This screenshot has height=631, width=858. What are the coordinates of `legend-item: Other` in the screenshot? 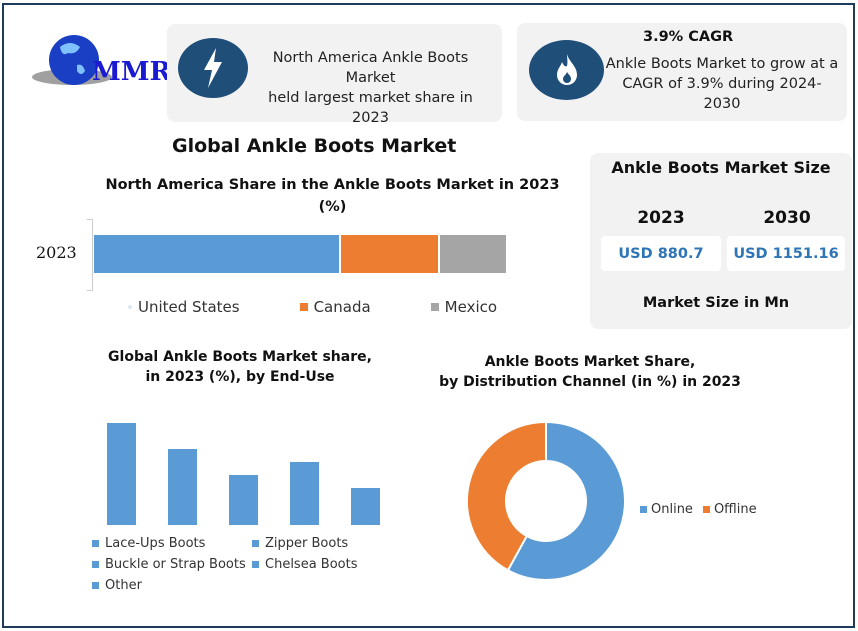 It's located at (117, 585).